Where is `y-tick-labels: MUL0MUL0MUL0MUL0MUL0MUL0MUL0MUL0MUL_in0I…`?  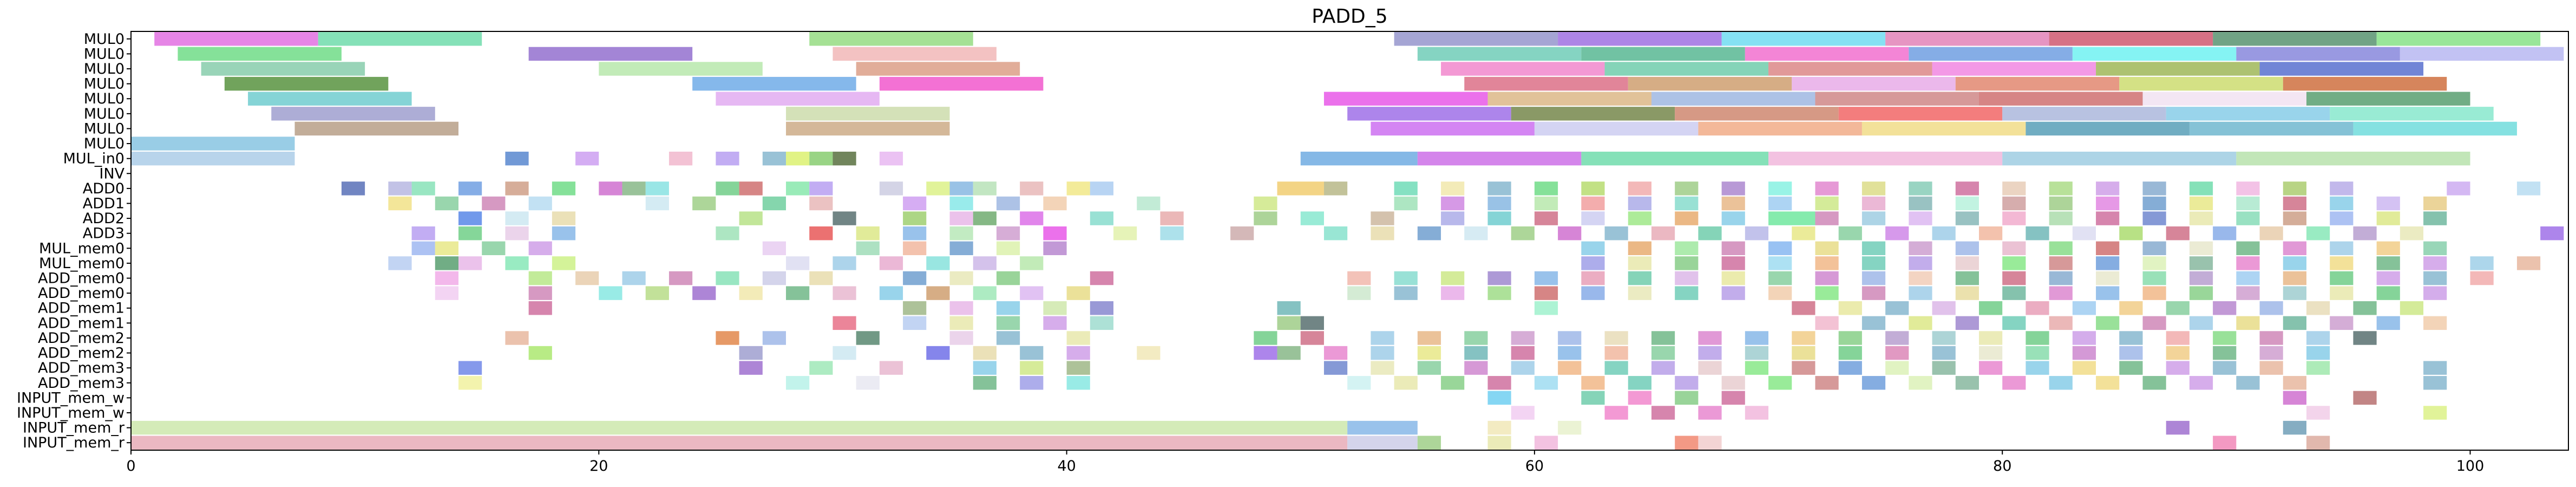
y-tick-labels: MUL0MUL0MUL0MUL0MUL0MUL0MUL0MUL0MUL_in0I… is located at coordinates (74, 241).